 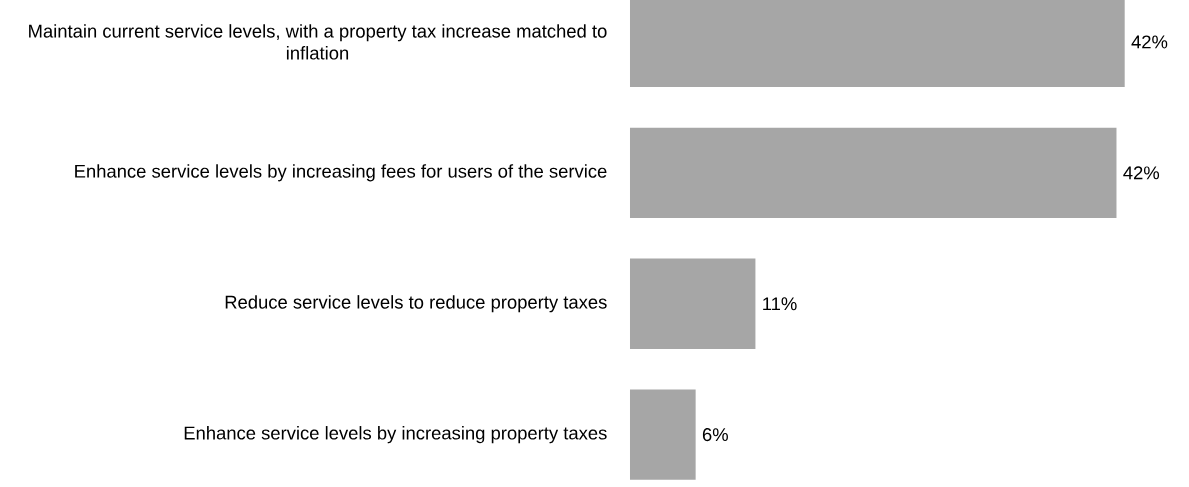 What do you see at coordinates (395, 435) in the screenshot?
I see `y-tick-label: Enhance service levels by increasing property taxes` at bounding box center [395, 435].